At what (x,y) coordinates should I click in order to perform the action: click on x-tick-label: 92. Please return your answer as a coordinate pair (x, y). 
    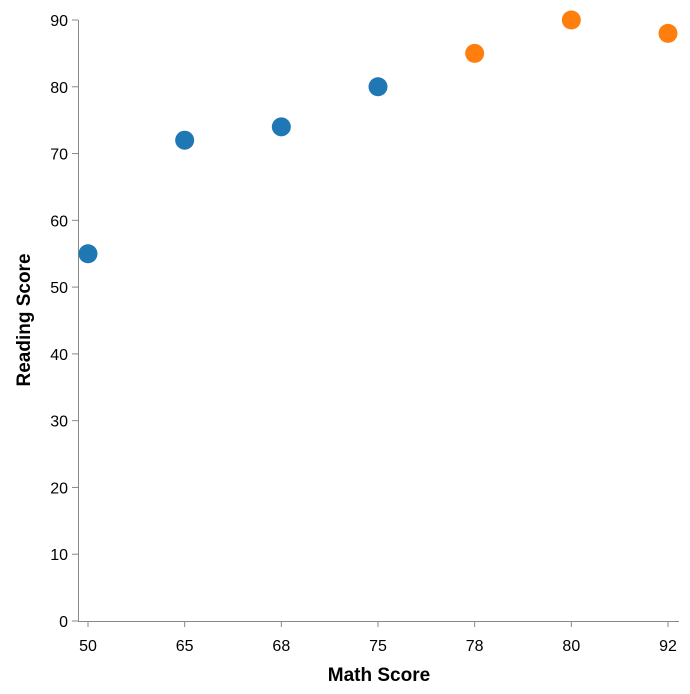
    Looking at the image, I should click on (668, 646).